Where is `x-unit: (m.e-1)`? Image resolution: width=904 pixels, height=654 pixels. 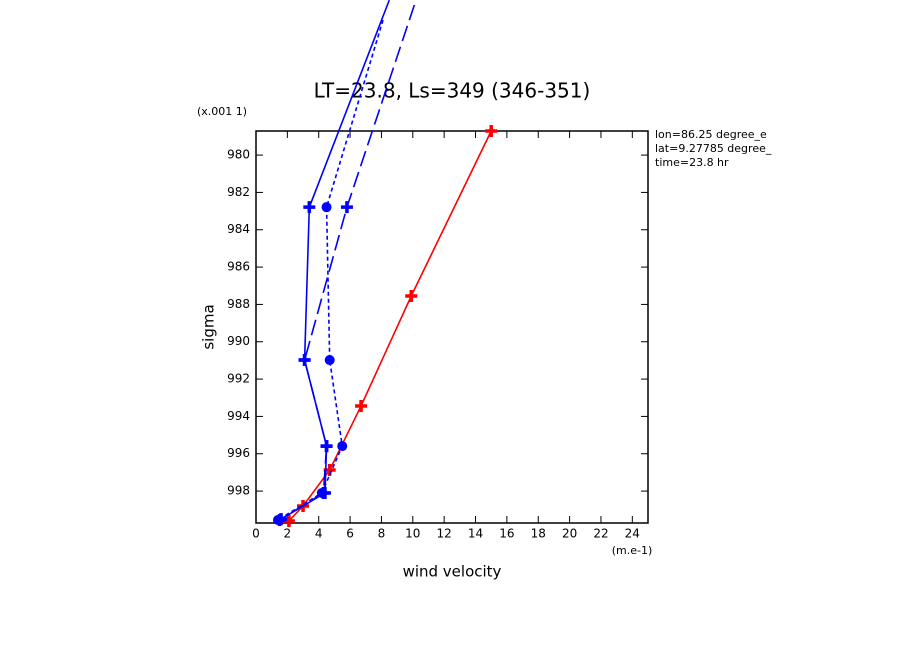
x-unit: (m.e-1) is located at coordinates (632, 550).